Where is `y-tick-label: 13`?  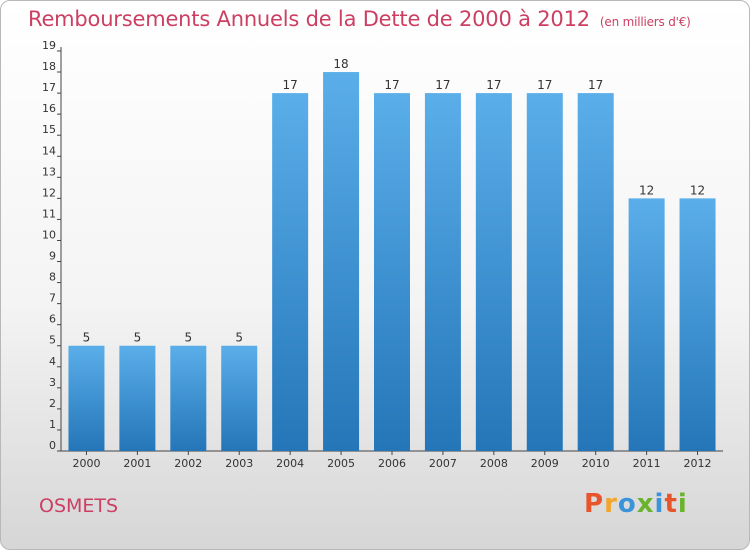 y-tick-label: 13 is located at coordinates (49, 171).